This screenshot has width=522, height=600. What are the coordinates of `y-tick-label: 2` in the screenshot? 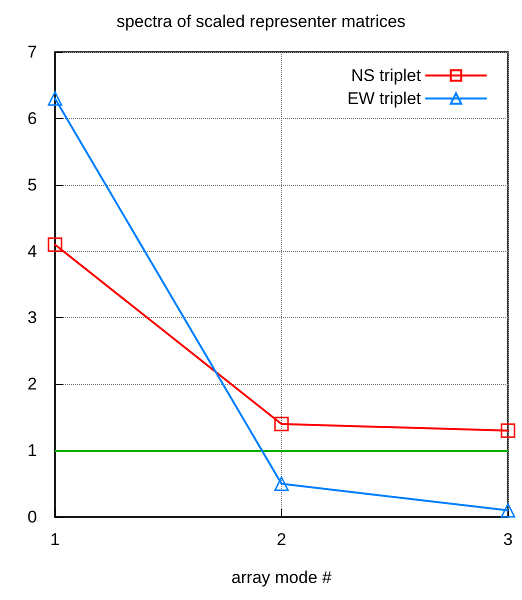 It's located at (32, 384).